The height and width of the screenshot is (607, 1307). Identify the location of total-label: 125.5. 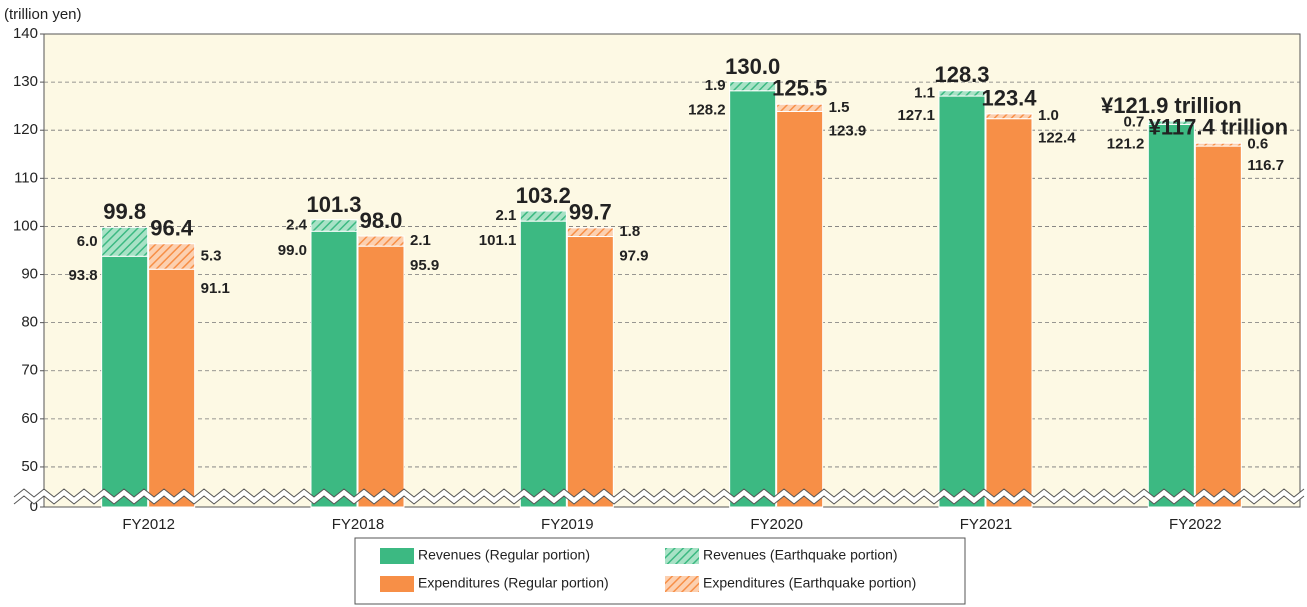
(799, 88).